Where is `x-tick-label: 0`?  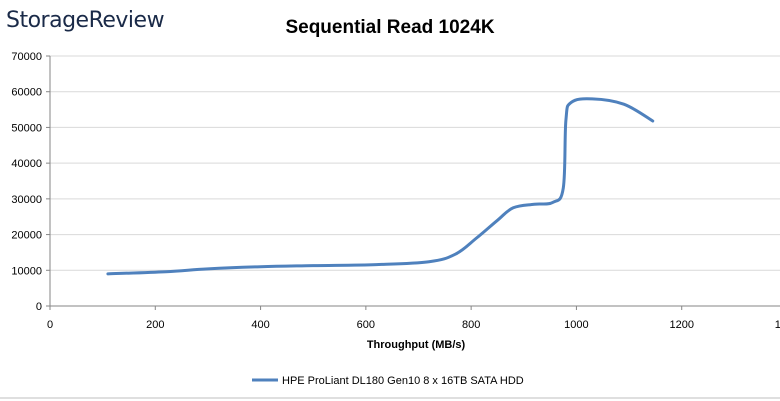 x-tick-label: 0 is located at coordinates (50, 325).